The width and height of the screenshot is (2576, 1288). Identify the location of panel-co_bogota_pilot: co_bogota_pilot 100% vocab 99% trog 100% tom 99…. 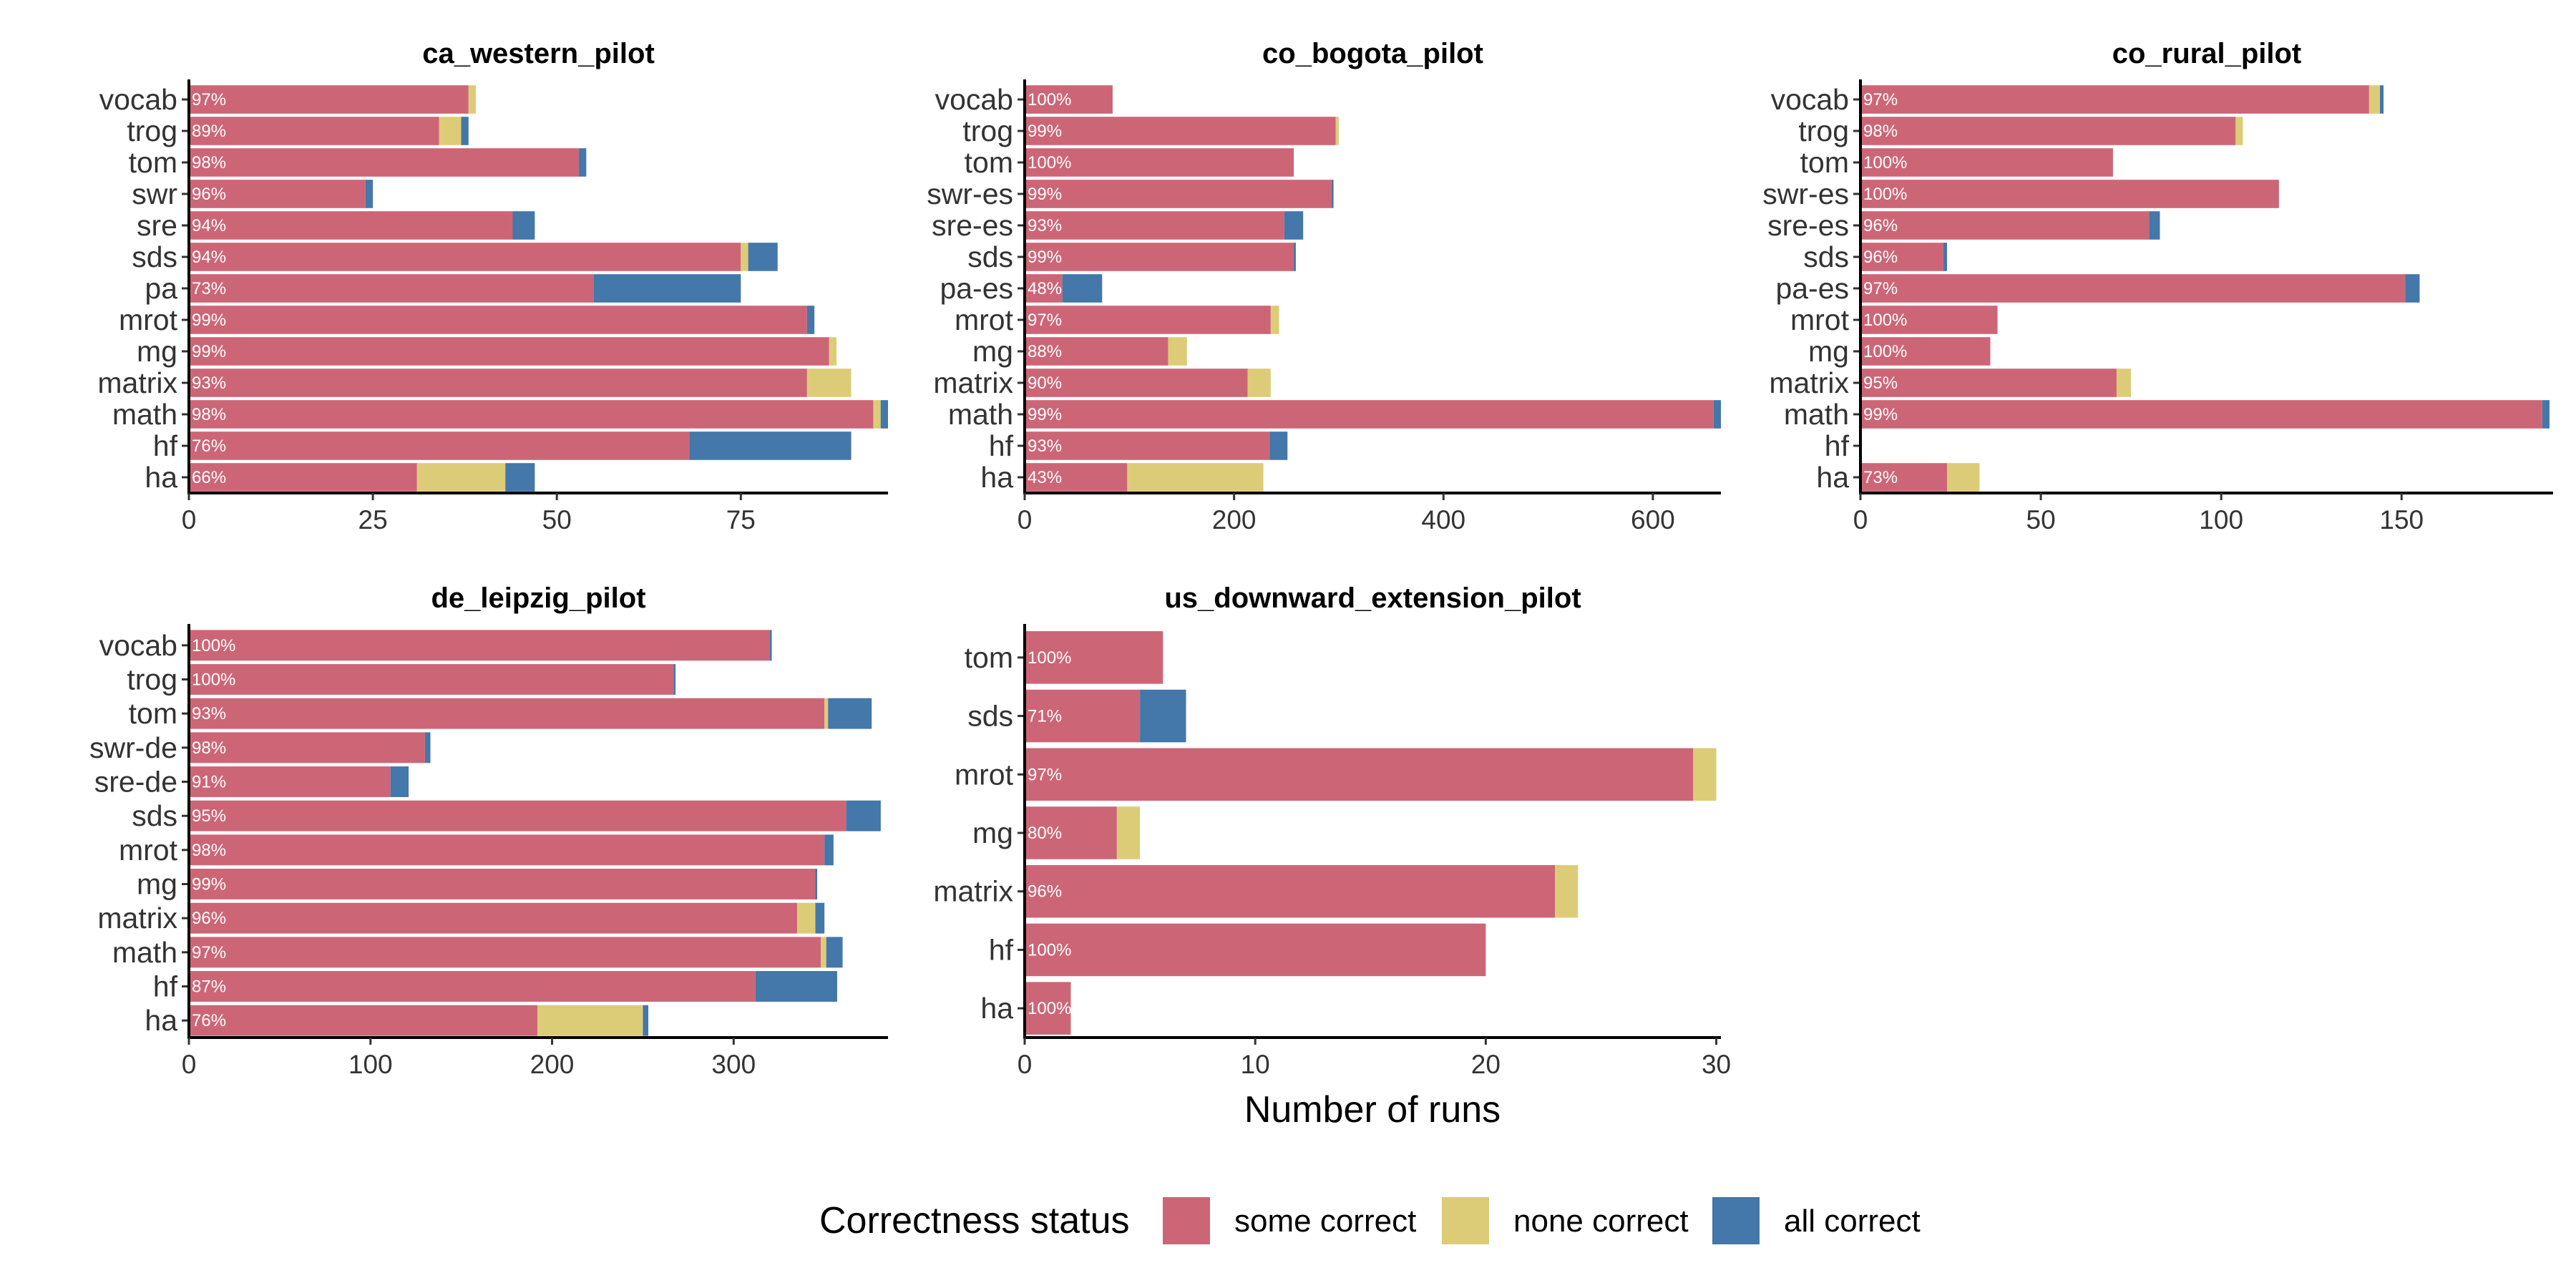
(1324, 286).